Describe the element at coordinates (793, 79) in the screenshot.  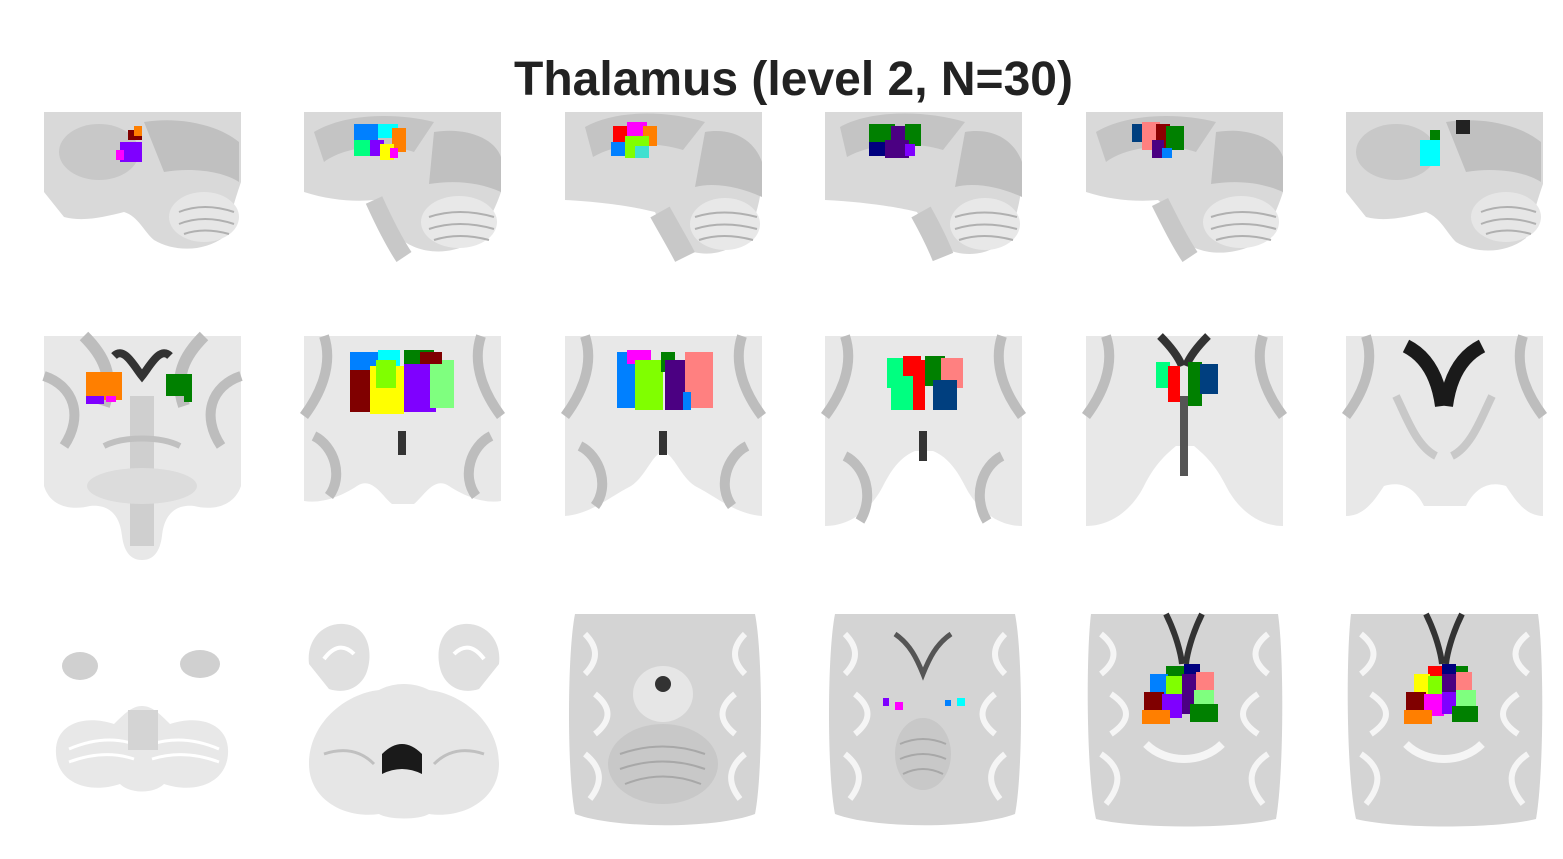
I see `figure-title: Thalamus (level 2, N=30)` at that location.